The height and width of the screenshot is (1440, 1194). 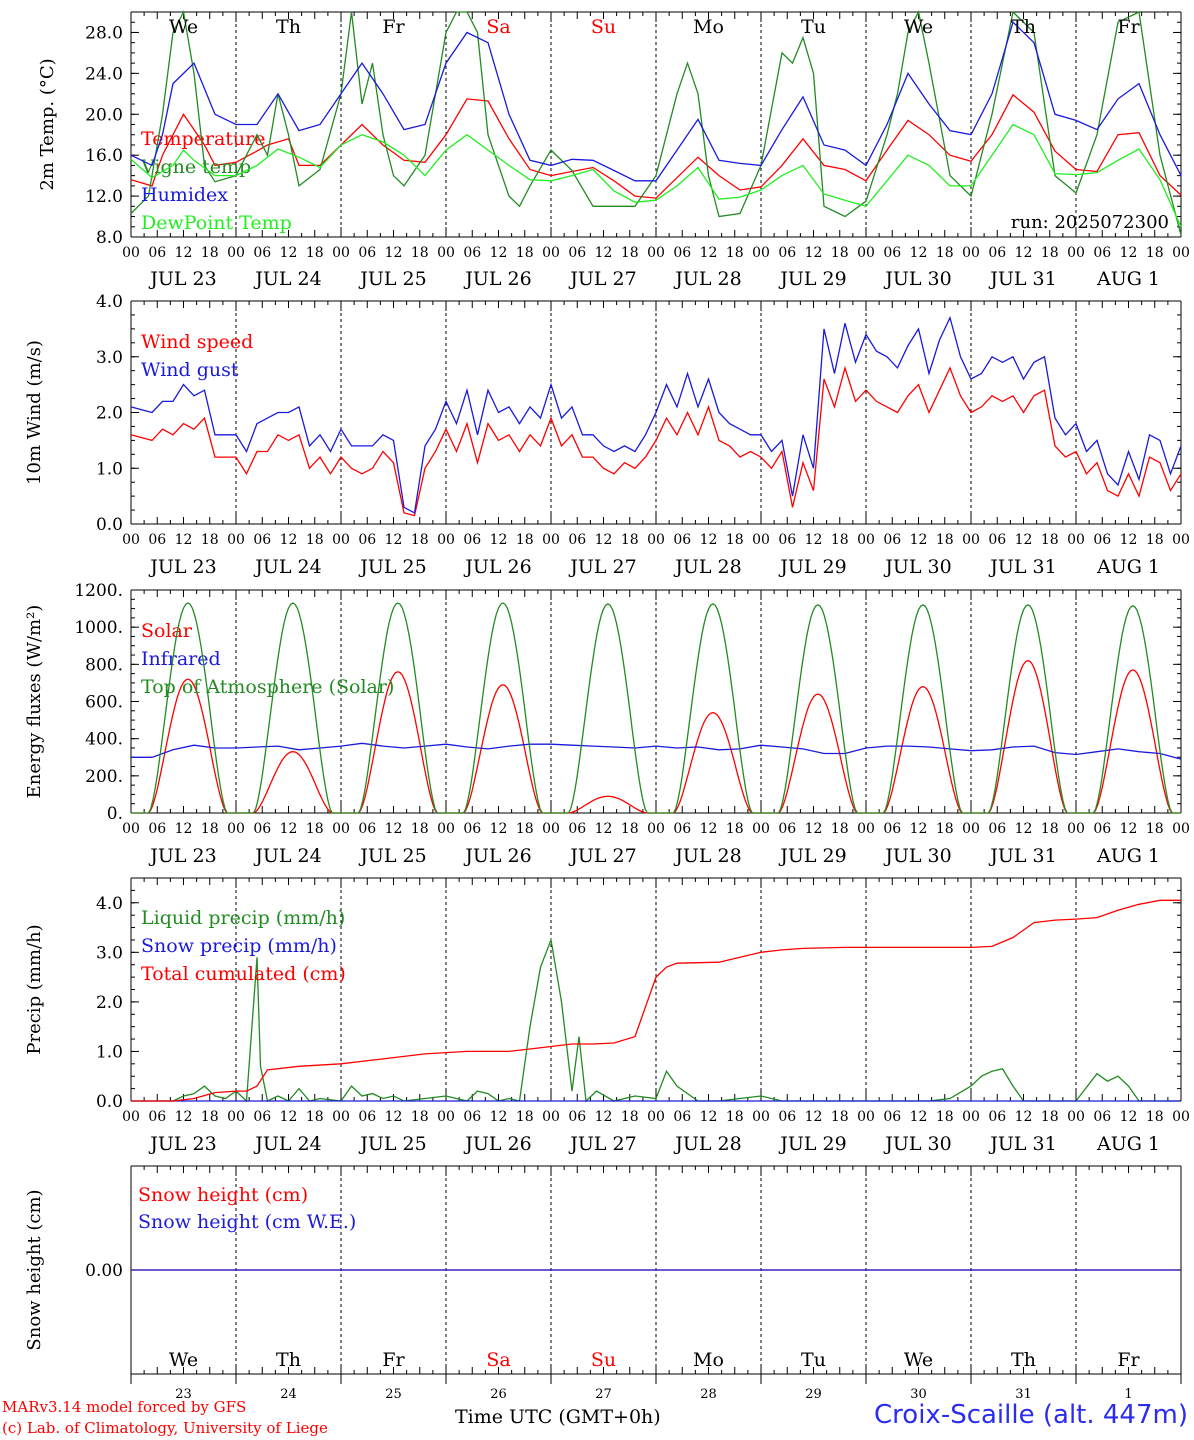 I want to click on legend-dewpoint-temp: DewPoint Temp, so click(x=216, y=223).